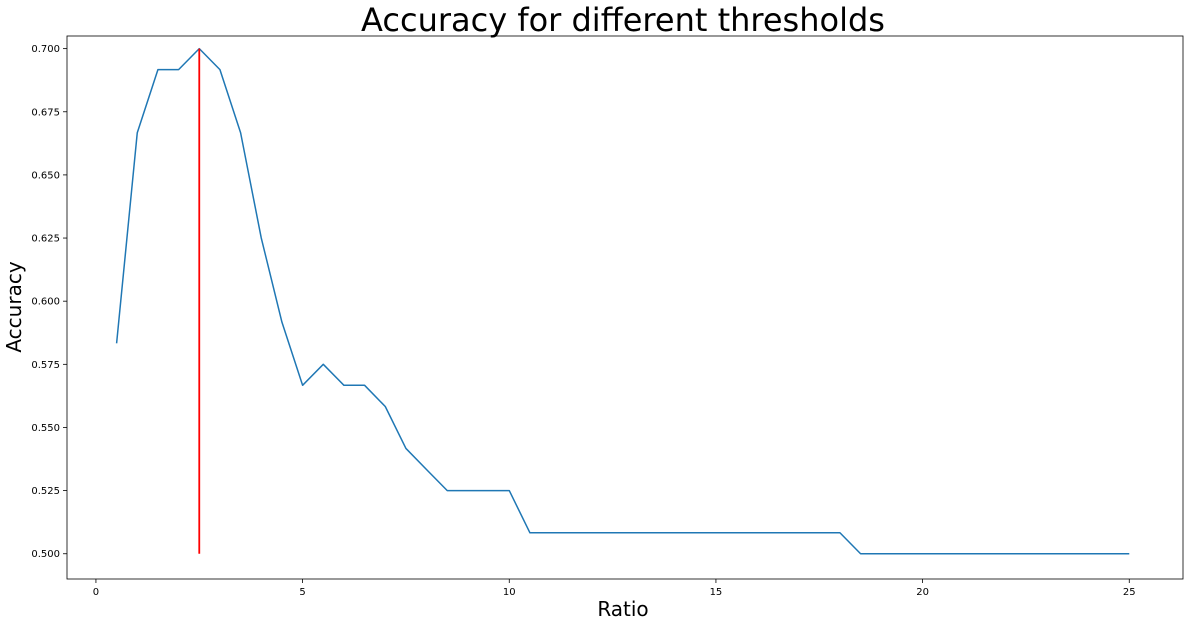 The height and width of the screenshot is (626, 1189). Describe the element at coordinates (623, 20) in the screenshot. I see `chart-title: Accuracy for different thresholds` at that location.